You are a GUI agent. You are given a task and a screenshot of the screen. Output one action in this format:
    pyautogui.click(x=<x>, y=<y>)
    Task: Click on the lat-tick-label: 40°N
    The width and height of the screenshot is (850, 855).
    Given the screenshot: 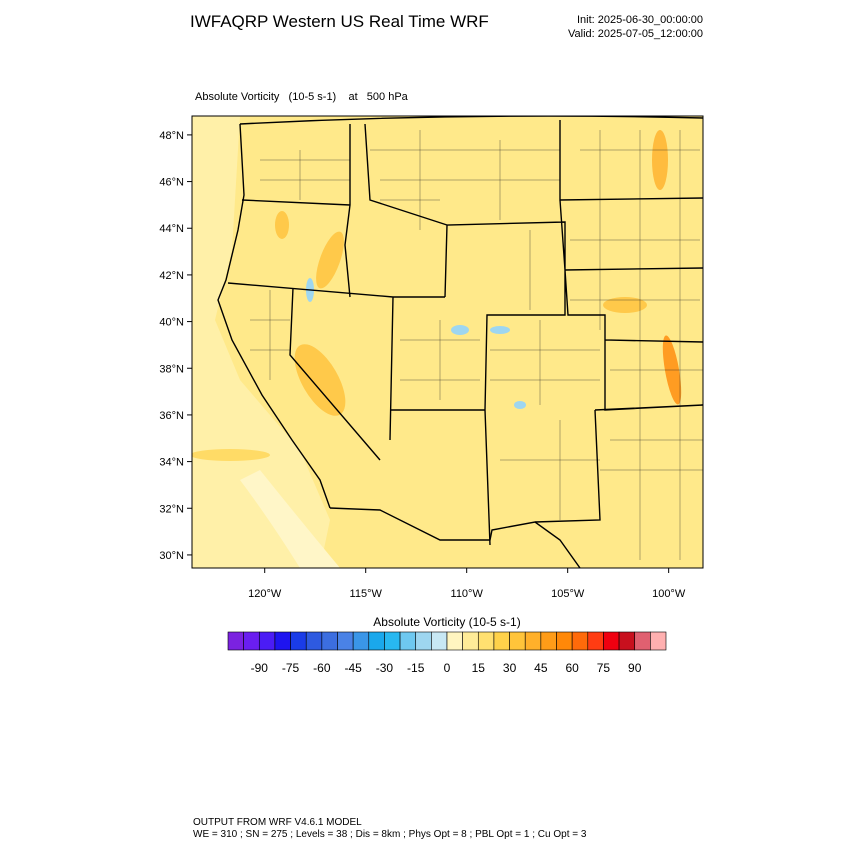 What is the action you would take?
    pyautogui.click(x=171, y=323)
    